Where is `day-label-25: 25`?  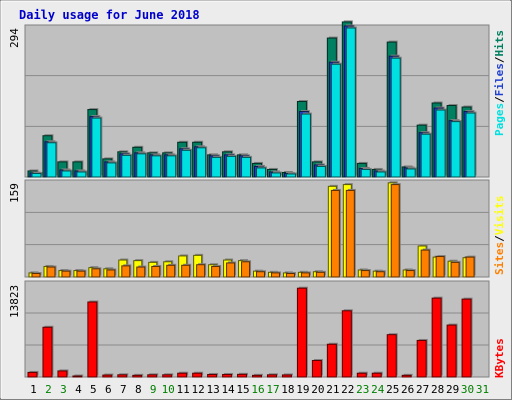 day-label-25: 25 is located at coordinates (392, 389).